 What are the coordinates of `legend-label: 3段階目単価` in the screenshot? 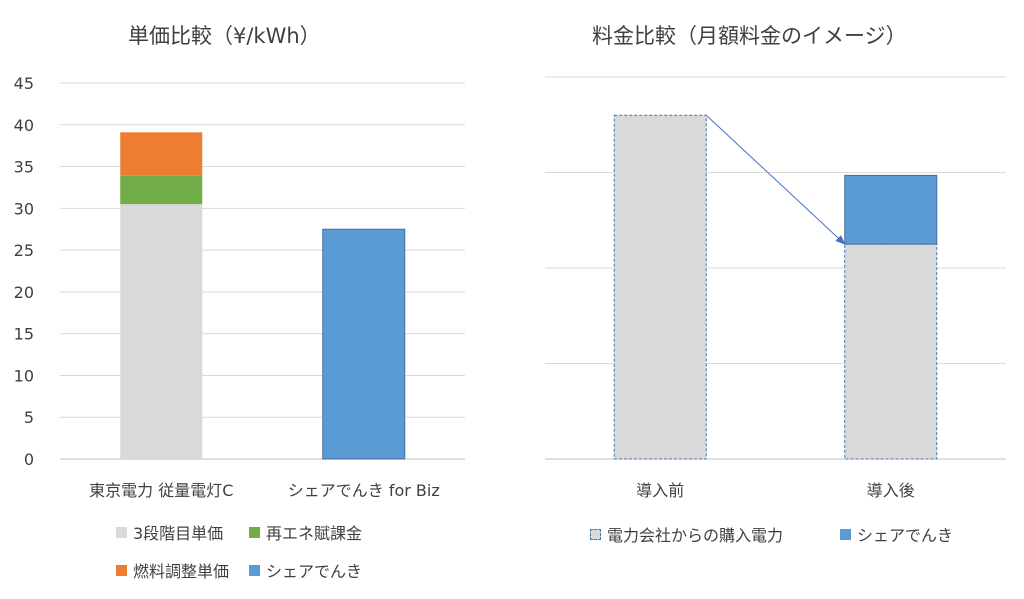 It's located at (178, 533).